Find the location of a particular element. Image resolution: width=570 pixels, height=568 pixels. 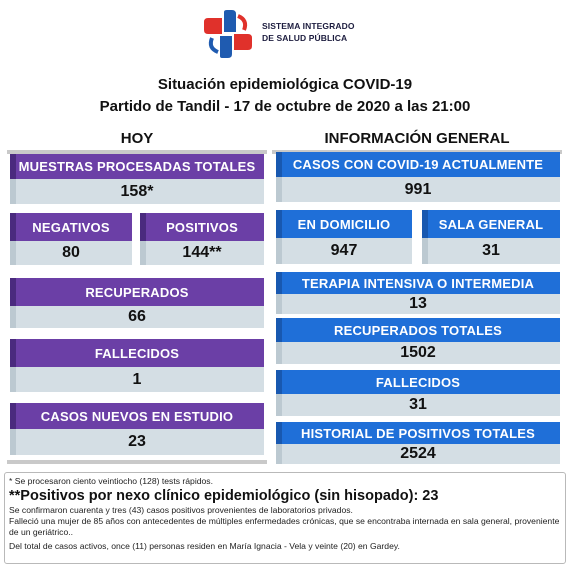

negativos-card: NEGATIVOS 80 is located at coordinates (71, 239).